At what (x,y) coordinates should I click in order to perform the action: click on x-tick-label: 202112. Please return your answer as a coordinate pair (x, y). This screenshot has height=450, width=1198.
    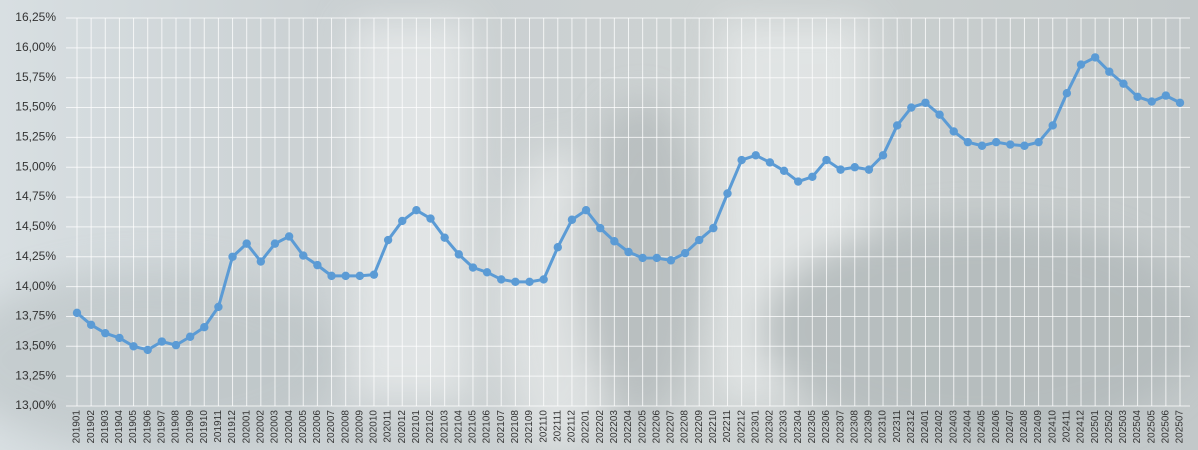
    Looking at the image, I should click on (572, 426).